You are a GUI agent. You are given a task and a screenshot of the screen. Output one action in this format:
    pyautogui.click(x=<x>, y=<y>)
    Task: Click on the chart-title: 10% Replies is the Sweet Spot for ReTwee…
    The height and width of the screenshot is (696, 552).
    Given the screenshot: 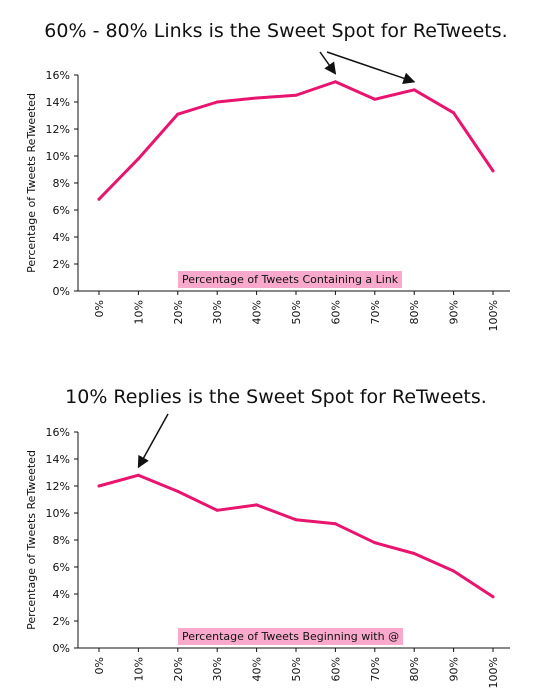 What is the action you would take?
    pyautogui.click(x=276, y=397)
    